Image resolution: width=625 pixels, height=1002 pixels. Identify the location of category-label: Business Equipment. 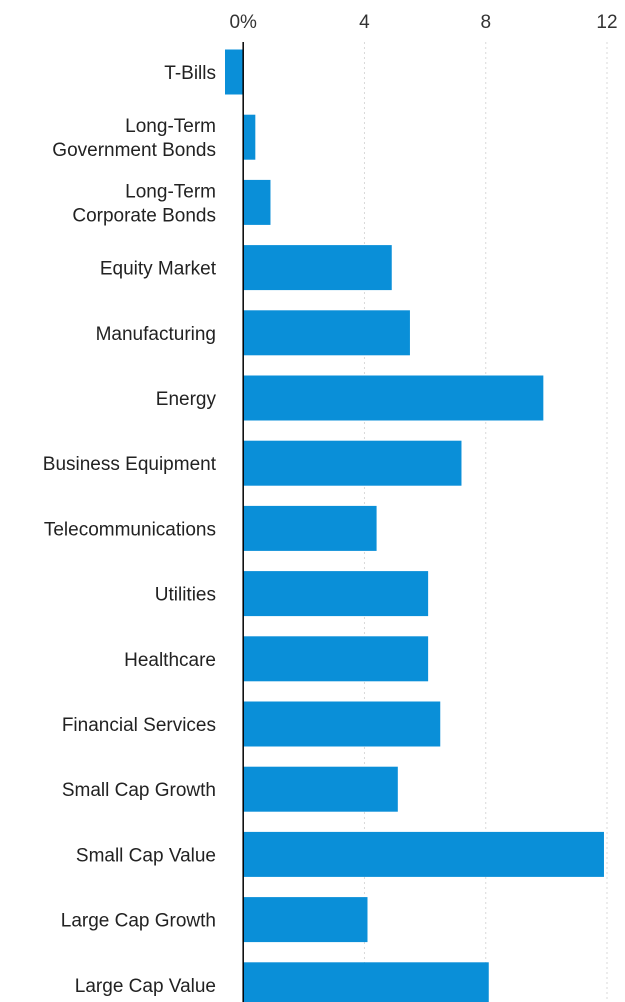
(130, 464).